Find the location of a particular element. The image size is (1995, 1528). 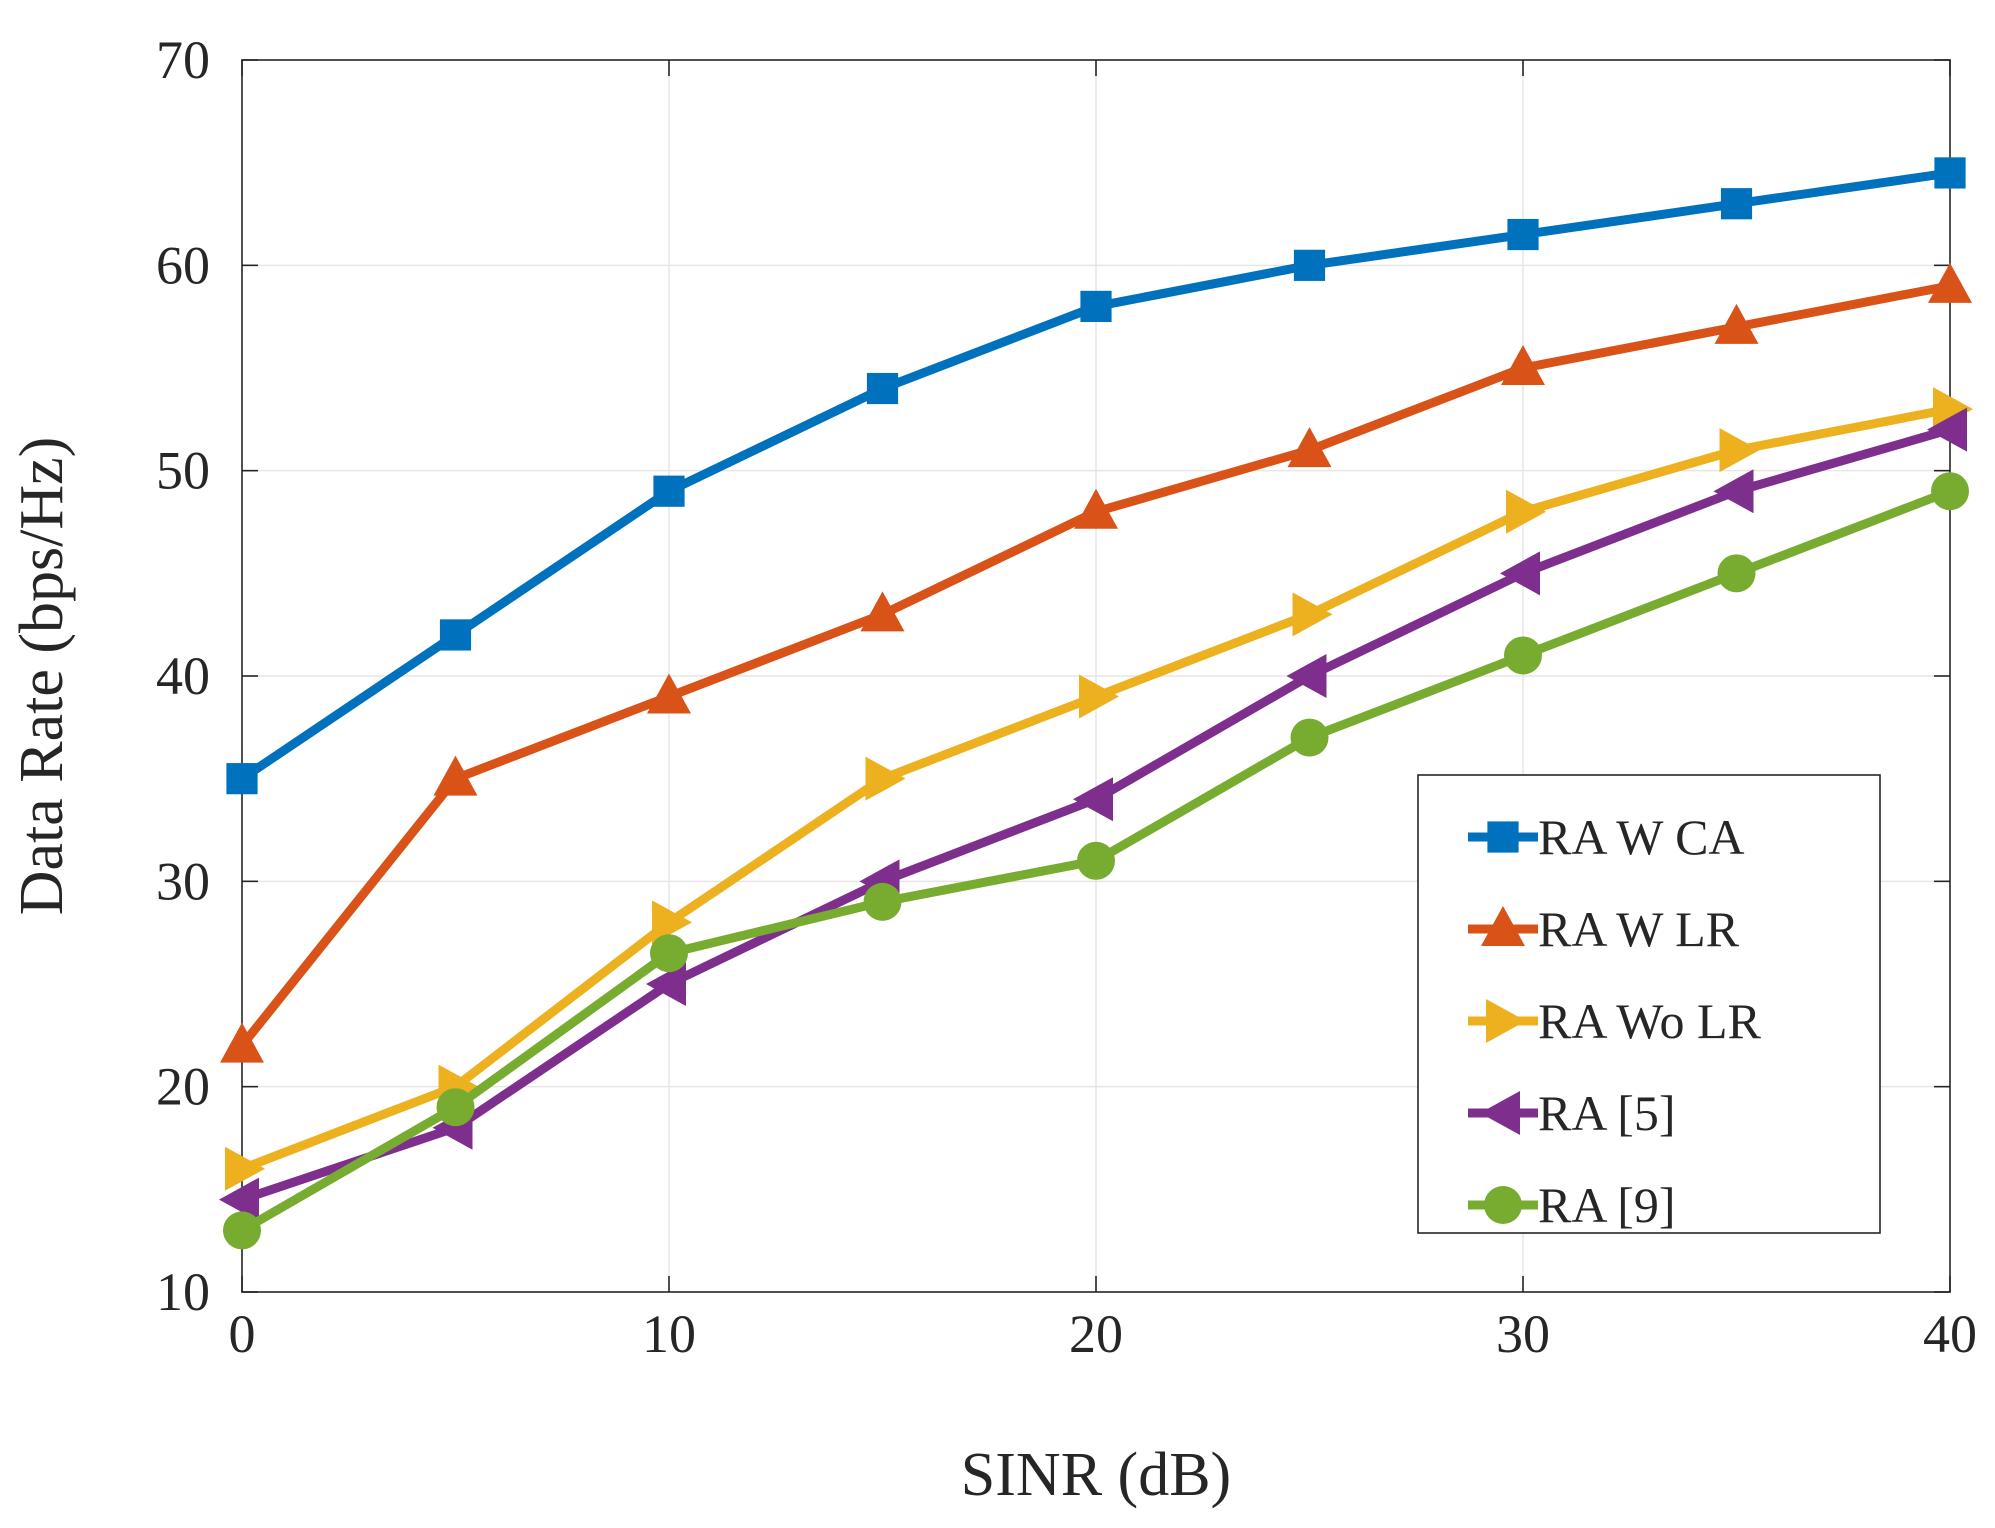

legend-label: RA [5] is located at coordinates (1607, 1113).